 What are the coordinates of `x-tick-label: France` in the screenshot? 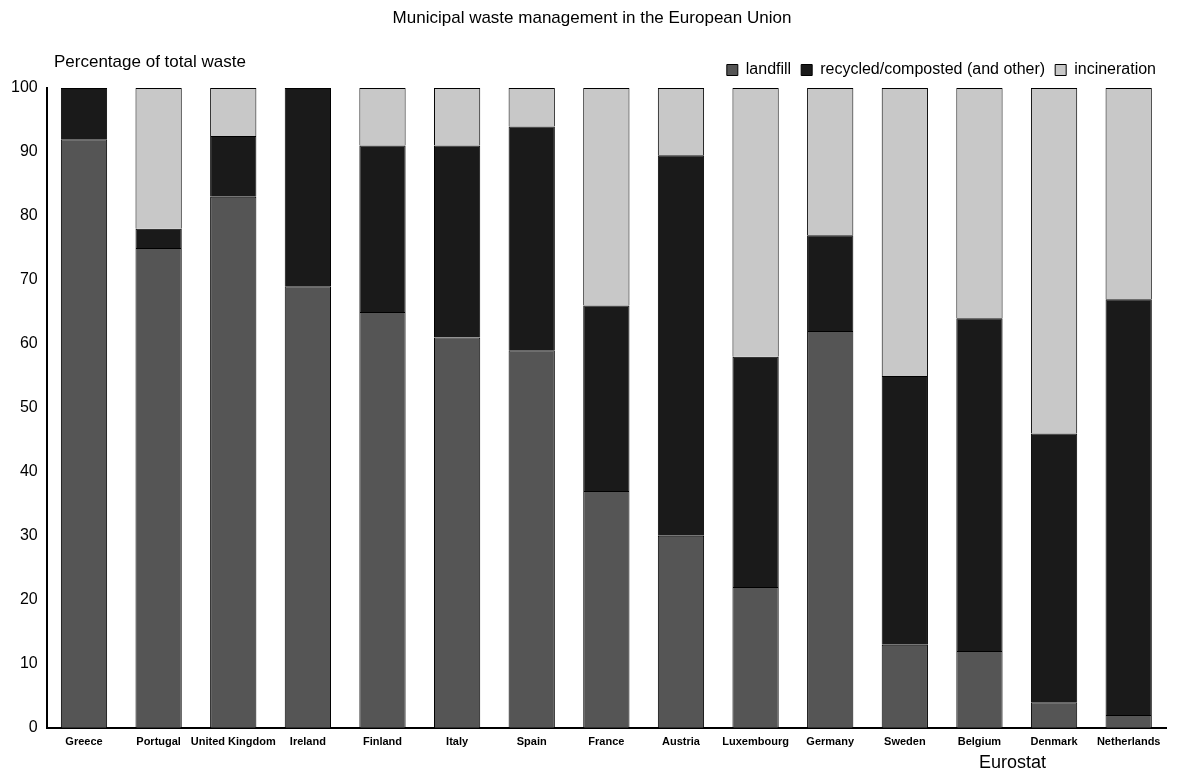 It's located at (606, 741).